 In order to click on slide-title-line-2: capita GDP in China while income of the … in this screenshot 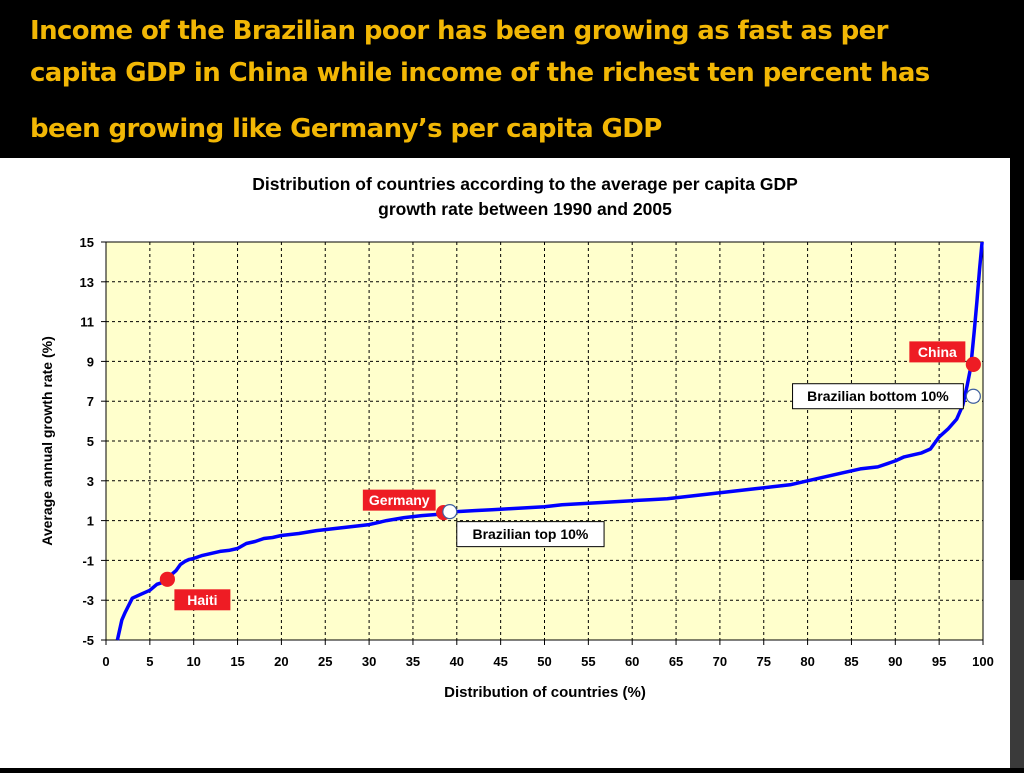, I will do `click(480, 73)`.